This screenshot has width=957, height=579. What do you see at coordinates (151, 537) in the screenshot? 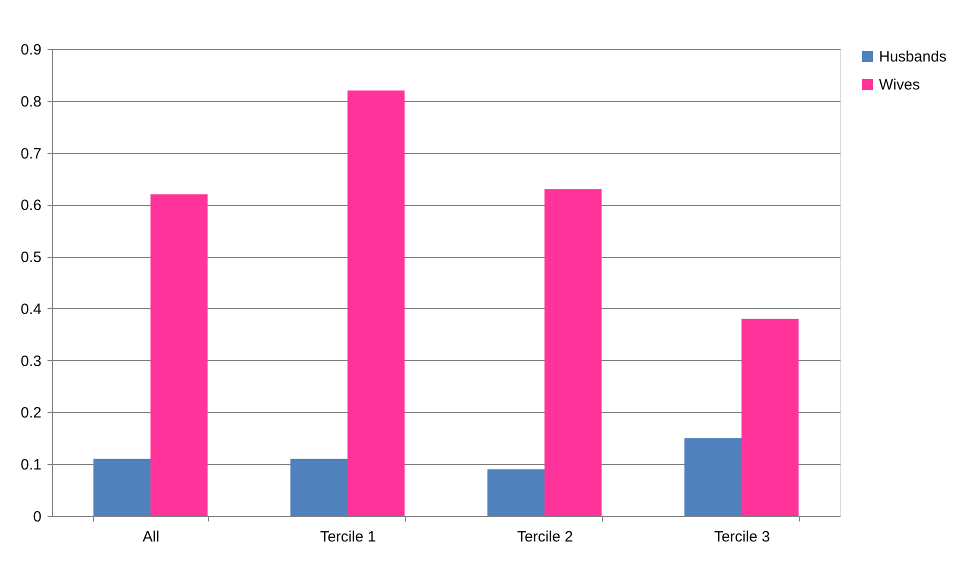
I see `x-tick-label: All` at bounding box center [151, 537].